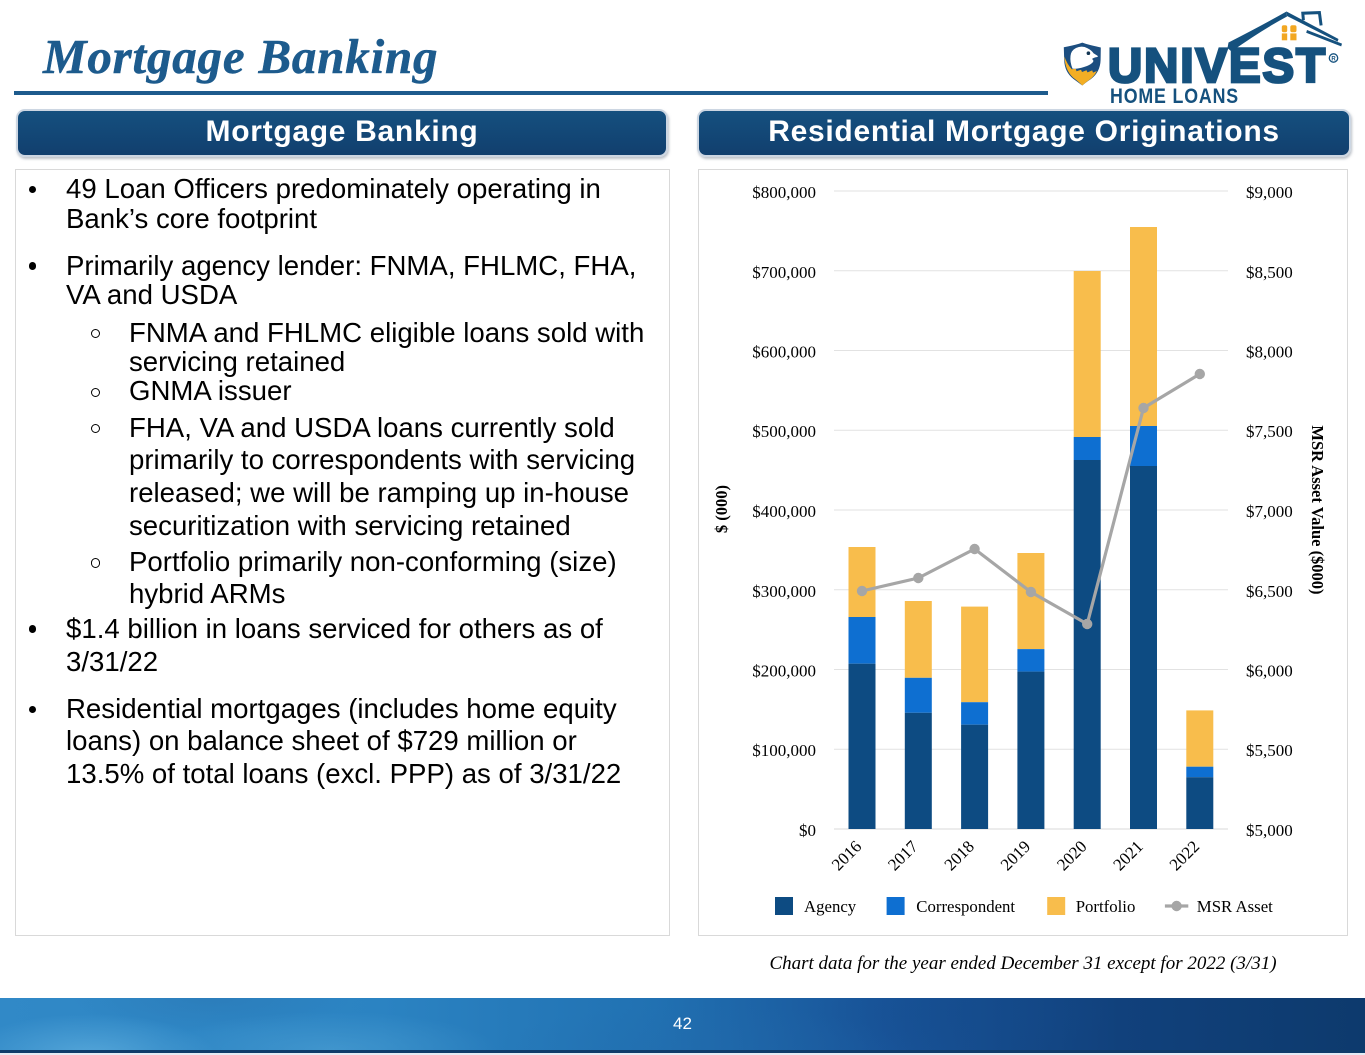 The height and width of the screenshot is (1055, 1365). Describe the element at coordinates (1269, 431) in the screenshot. I see `svg-text: $7,500` at that location.